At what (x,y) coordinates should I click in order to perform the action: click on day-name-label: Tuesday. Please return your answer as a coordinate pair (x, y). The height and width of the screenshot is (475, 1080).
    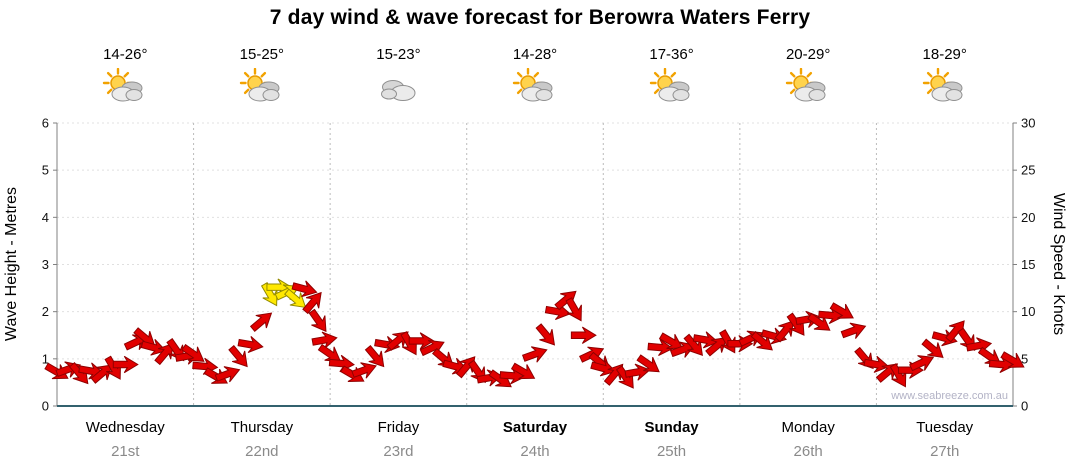
    Looking at the image, I should click on (945, 427).